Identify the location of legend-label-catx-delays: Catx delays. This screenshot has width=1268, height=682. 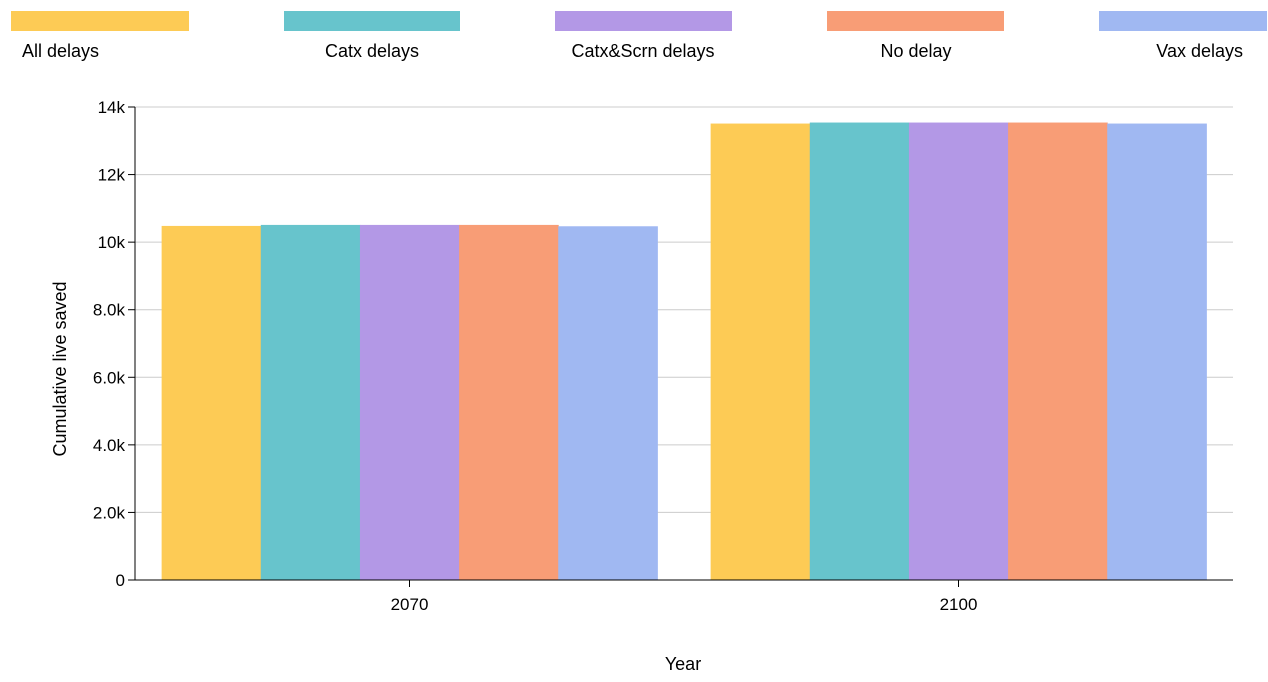
(372, 51).